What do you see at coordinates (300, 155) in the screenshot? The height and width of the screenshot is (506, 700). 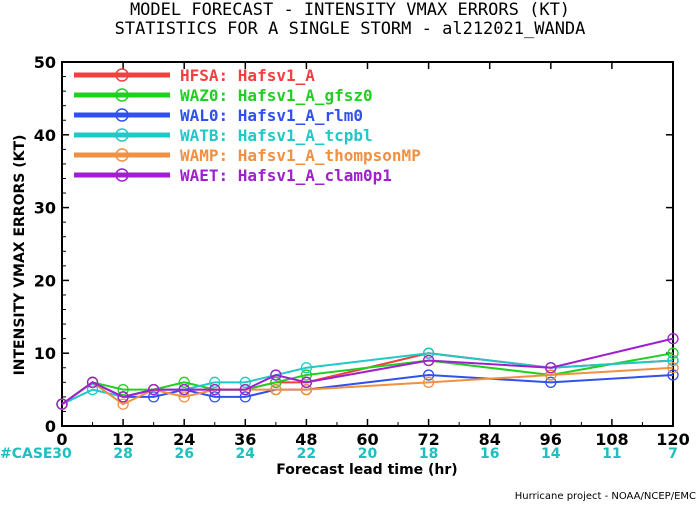 I see `legend-label: WAMP: Hafsv1_A_thompsonMP` at bounding box center [300, 155].